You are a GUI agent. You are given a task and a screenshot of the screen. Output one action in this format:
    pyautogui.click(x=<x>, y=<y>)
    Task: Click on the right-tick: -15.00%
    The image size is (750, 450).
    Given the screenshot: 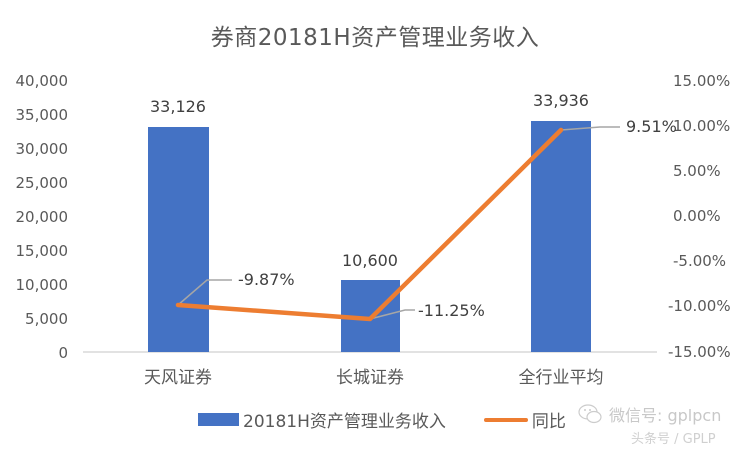 What is the action you would take?
    pyautogui.click(x=699, y=352)
    